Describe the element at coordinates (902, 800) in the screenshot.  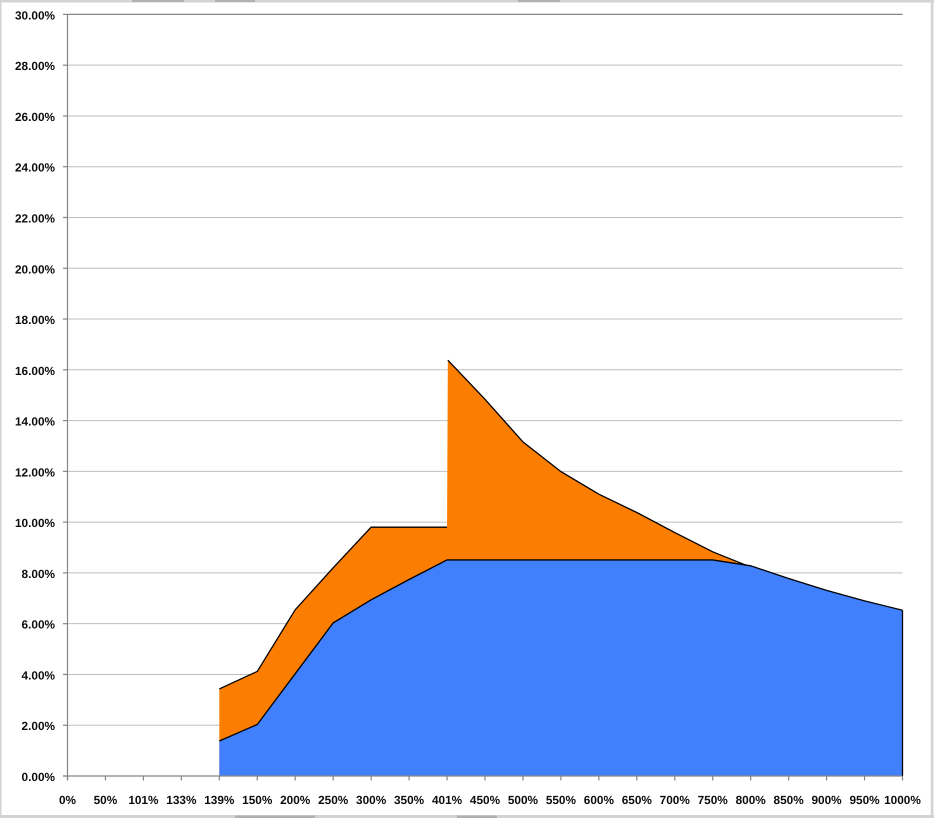
I see `svg-text: 1000%` at that location.